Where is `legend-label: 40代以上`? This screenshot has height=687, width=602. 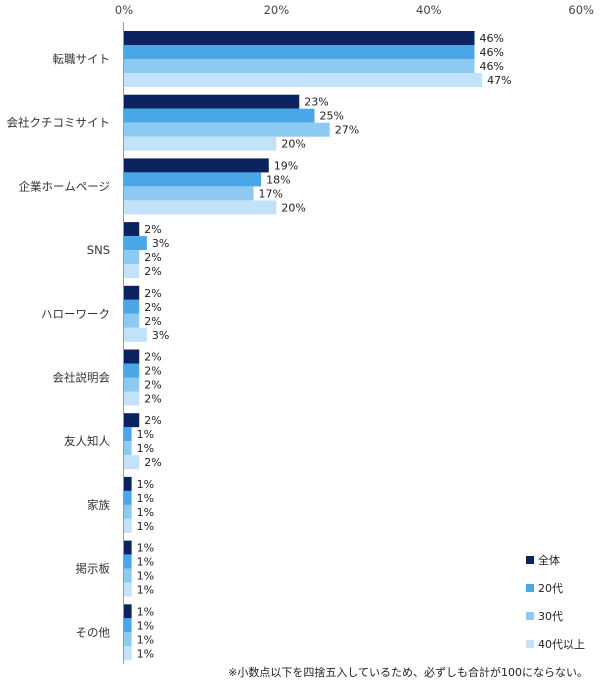
legend-label: 40代以上 is located at coordinates (561, 644).